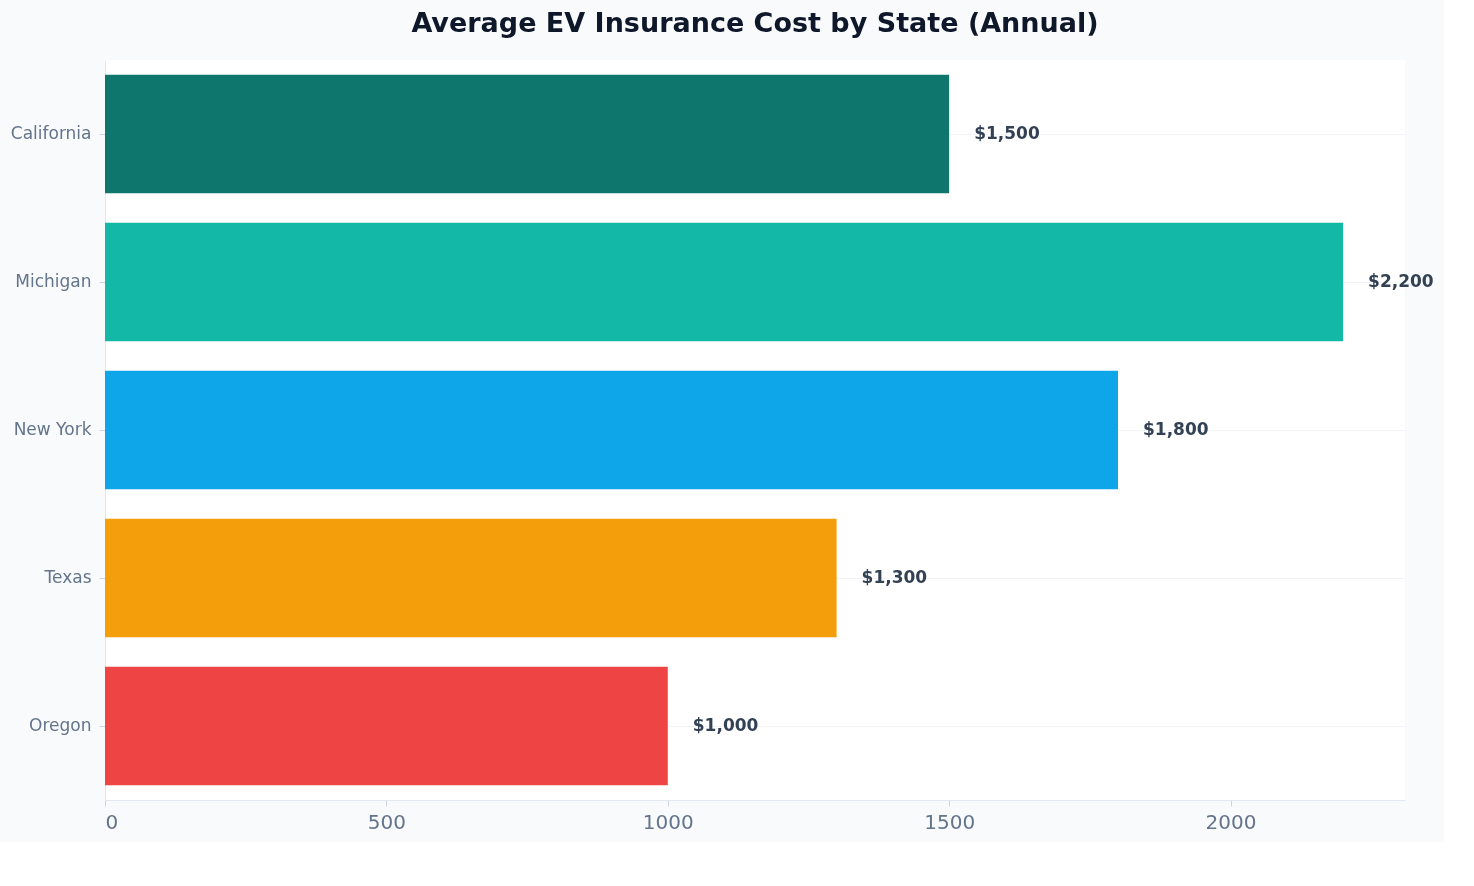 The height and width of the screenshot is (886, 1474). Describe the element at coordinates (1401, 281) in the screenshot. I see `data-label: $2,200` at that location.